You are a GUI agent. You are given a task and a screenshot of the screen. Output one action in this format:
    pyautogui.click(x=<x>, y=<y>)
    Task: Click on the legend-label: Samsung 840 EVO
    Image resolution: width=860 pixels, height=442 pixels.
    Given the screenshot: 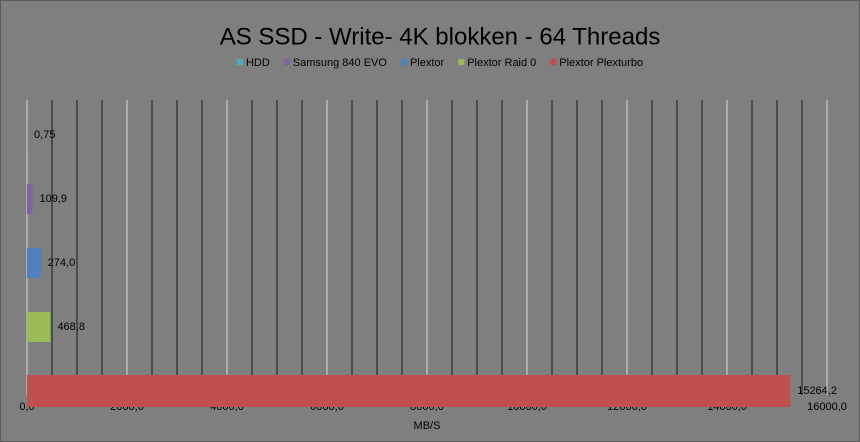 What is the action you would take?
    pyautogui.click(x=340, y=63)
    